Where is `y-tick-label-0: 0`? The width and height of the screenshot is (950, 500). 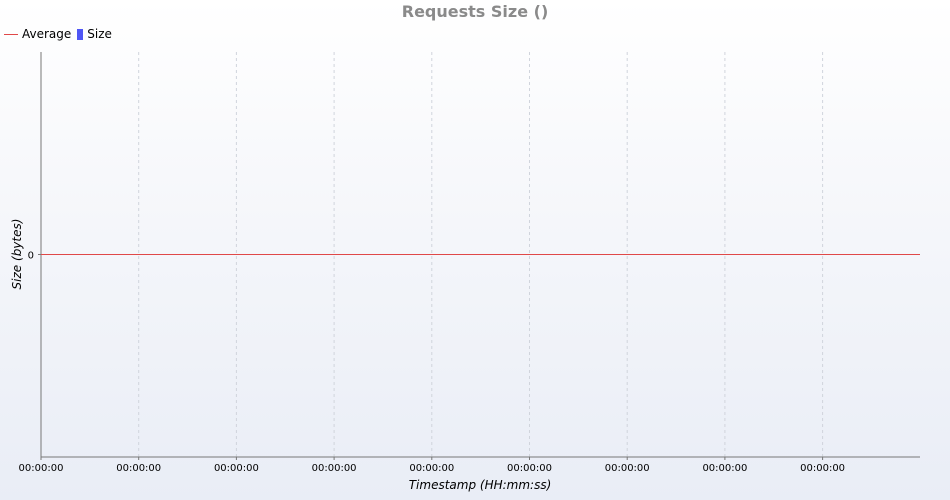
y-tick-label-0: 0 is located at coordinates (31, 256).